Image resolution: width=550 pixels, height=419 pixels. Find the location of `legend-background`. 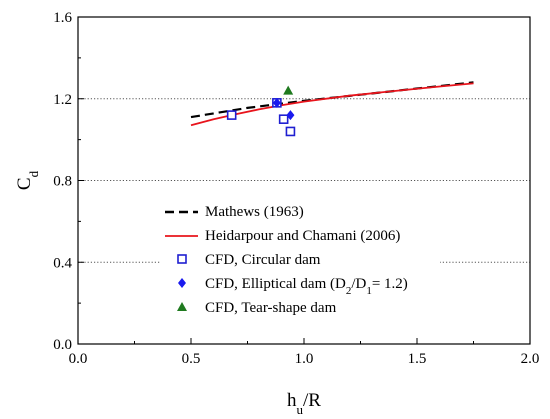

legend-background is located at coordinates (300, 264).